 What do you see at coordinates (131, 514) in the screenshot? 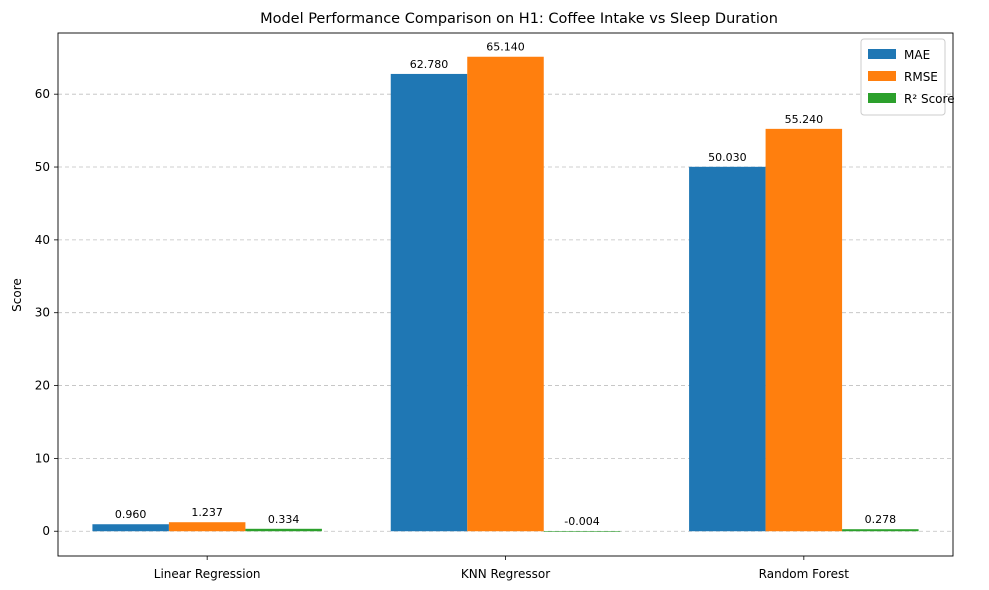
I see `bar-value-label: 0.960` at bounding box center [131, 514].